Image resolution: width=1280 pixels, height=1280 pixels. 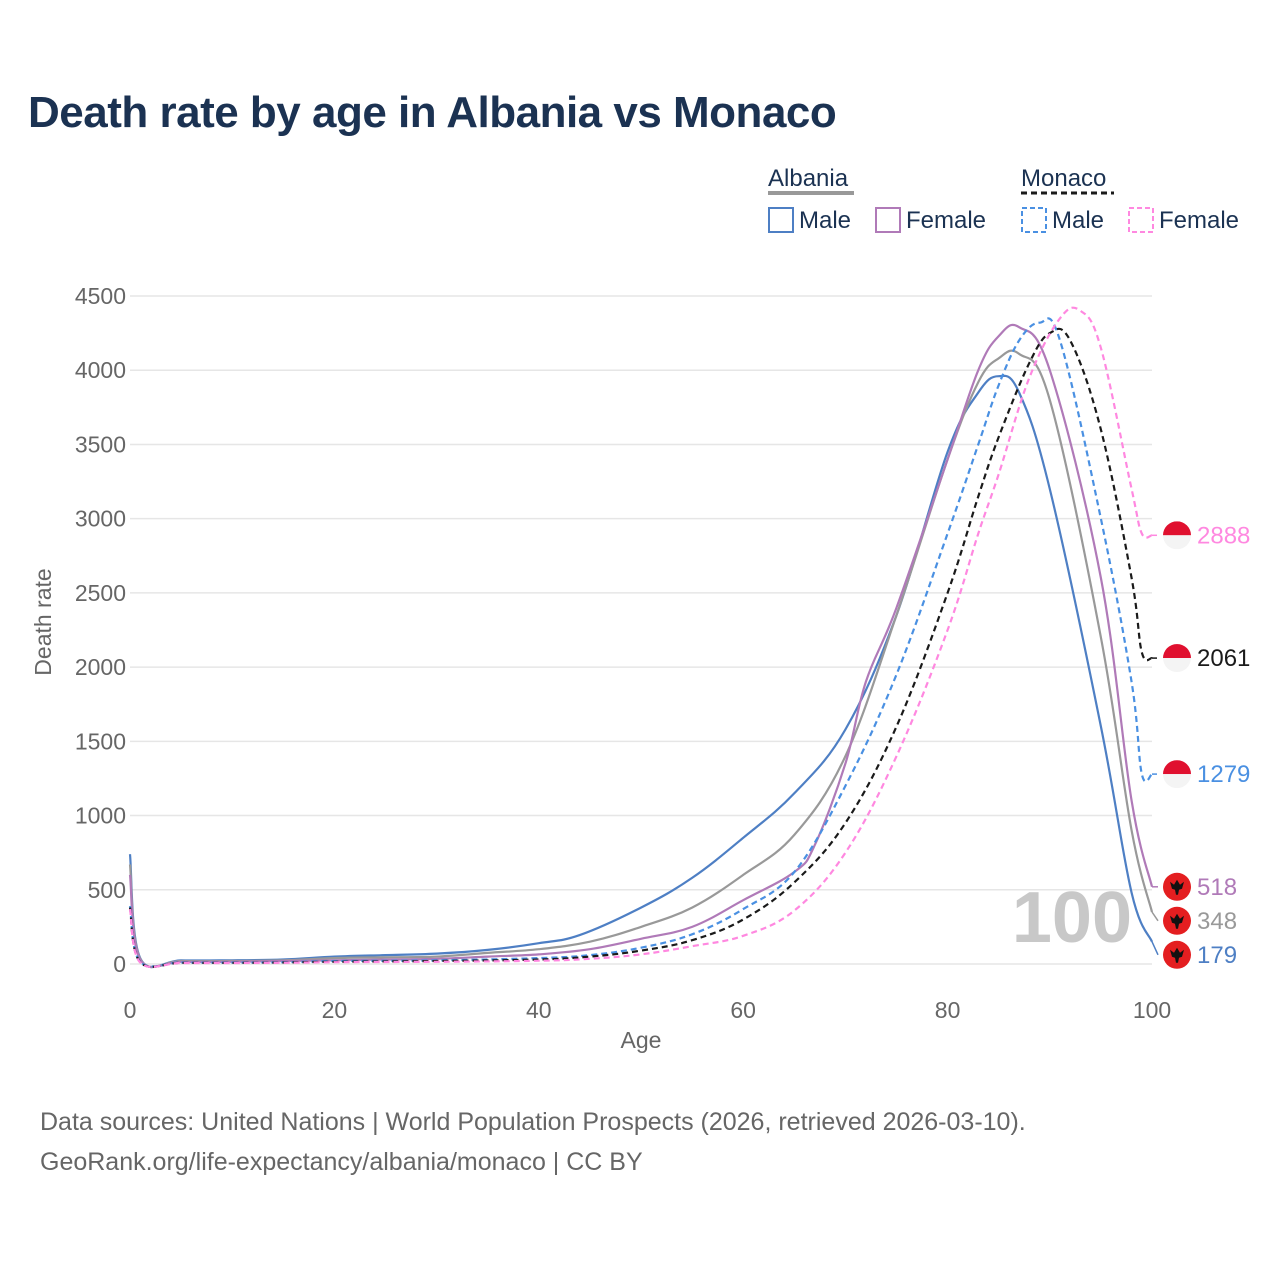 What do you see at coordinates (335, 1010) in the screenshot?
I see `x-tick-label: 20` at bounding box center [335, 1010].